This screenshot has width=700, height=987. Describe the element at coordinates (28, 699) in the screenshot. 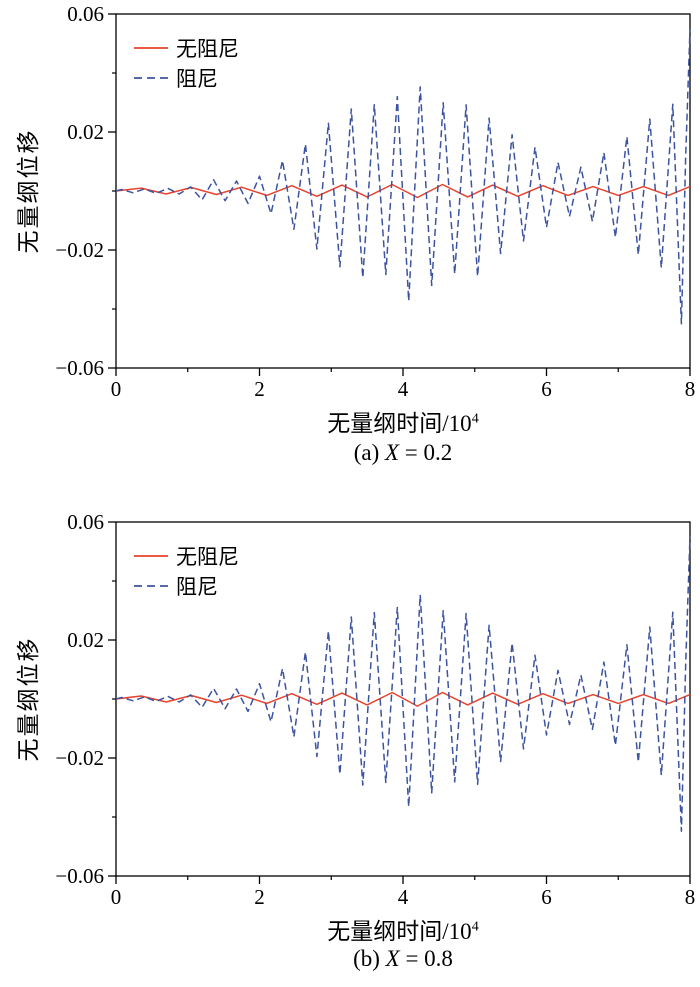

I see `y-axis-title-b: 无量纲位移` at that location.